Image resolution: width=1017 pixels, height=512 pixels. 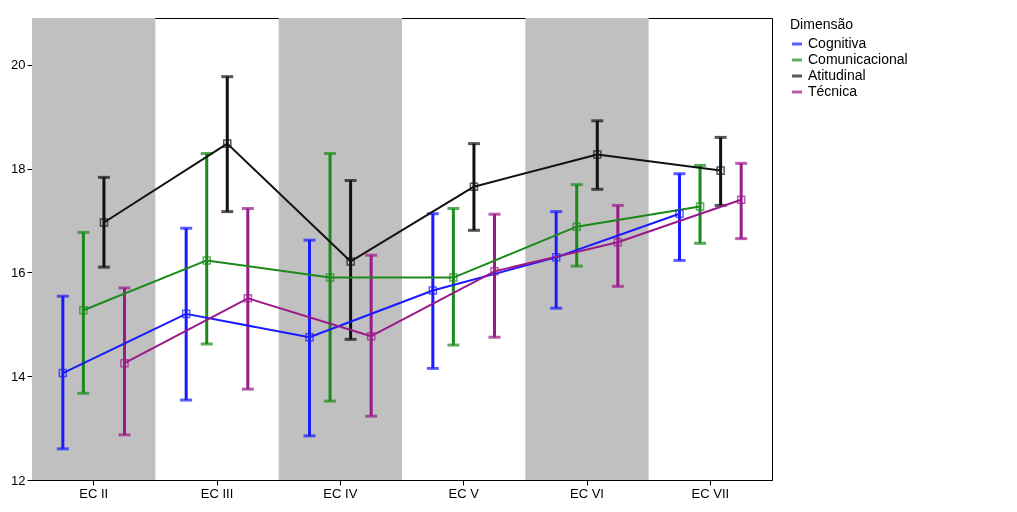 I want to click on y-tick-label: 14, so click(x=18, y=376).